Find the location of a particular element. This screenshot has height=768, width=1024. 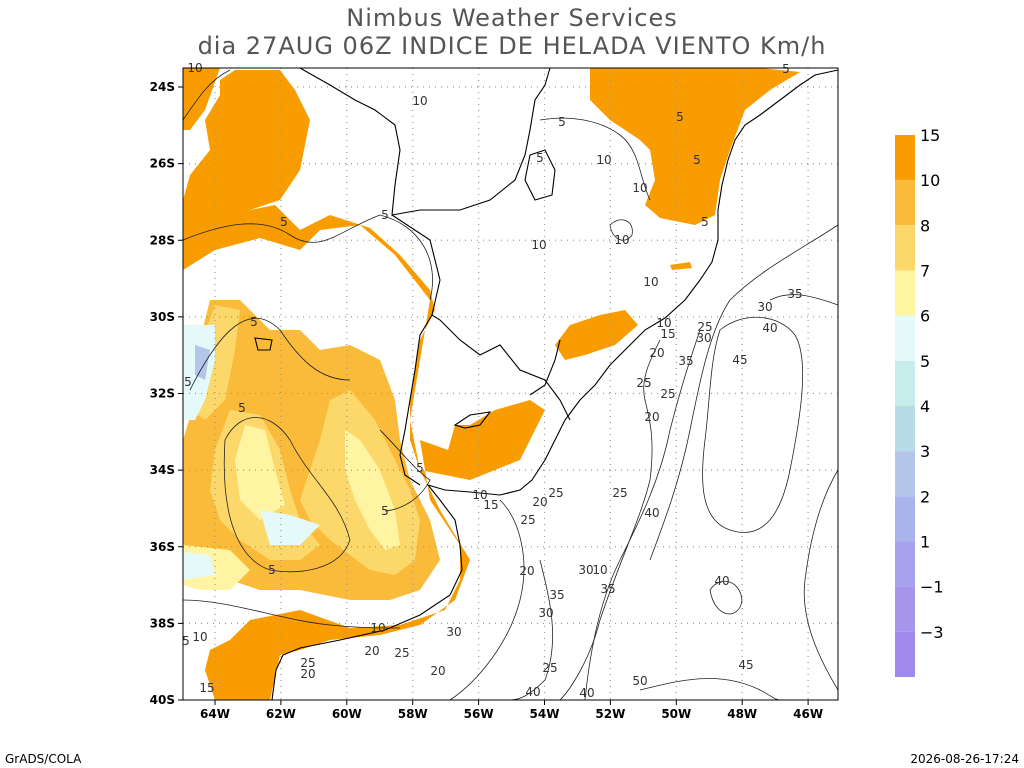

colorbar-label: 2 is located at coordinates (925, 496).